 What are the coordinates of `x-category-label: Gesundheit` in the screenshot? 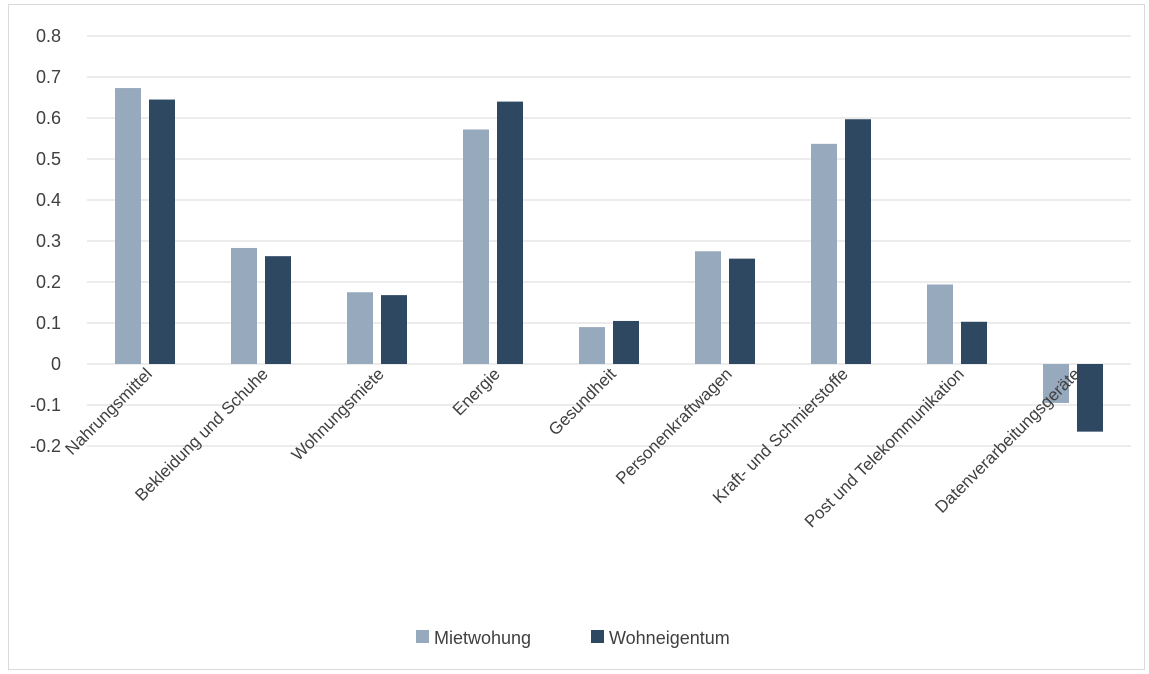 It's located at (582, 401).